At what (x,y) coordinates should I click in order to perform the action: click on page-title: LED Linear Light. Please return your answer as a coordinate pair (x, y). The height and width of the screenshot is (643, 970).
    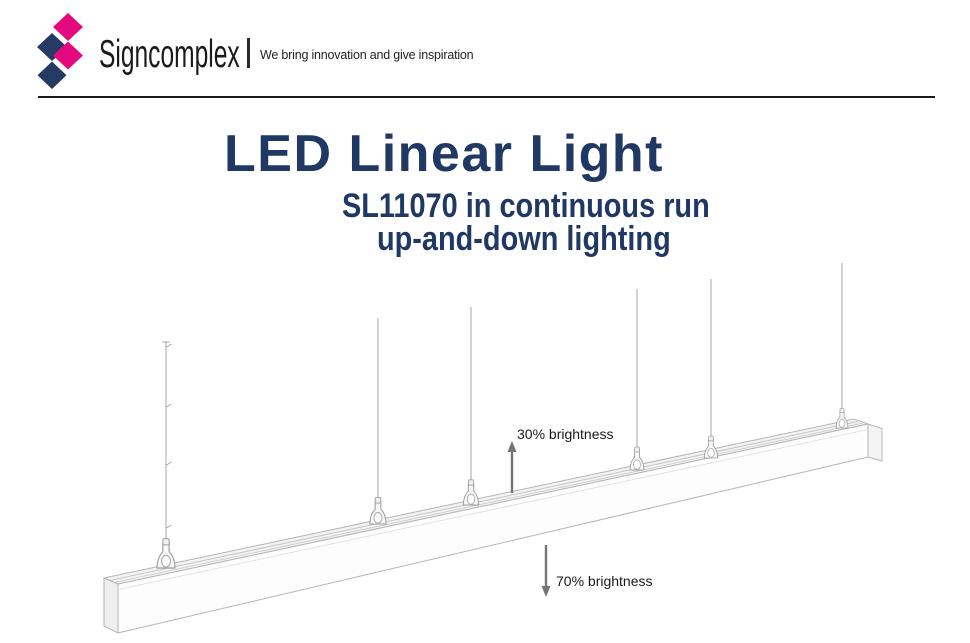
    Looking at the image, I should click on (444, 154).